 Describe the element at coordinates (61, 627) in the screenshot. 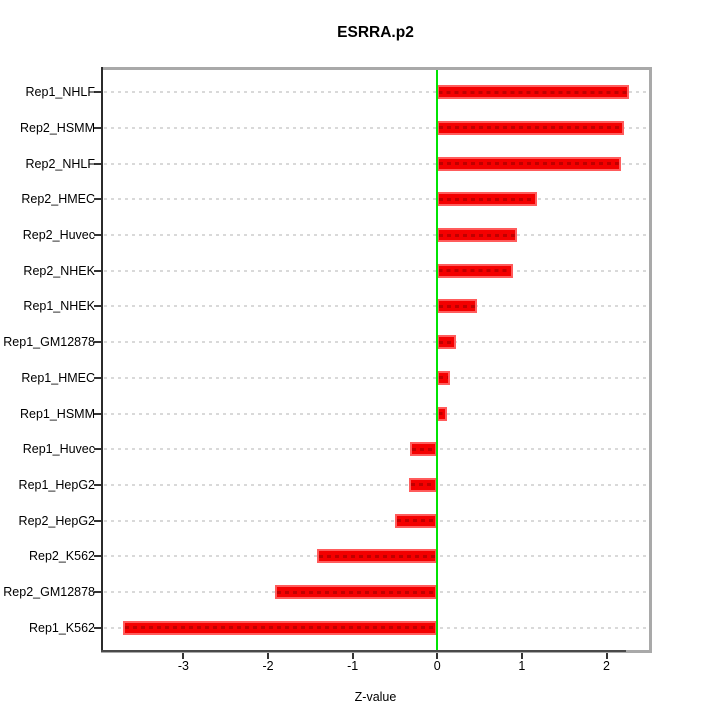

I see `y-axis-label: Rep1_K562` at that location.